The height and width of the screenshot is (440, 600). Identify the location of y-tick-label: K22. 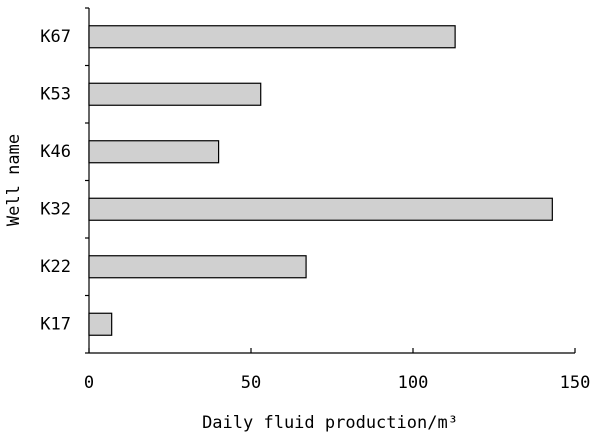
(55, 267).